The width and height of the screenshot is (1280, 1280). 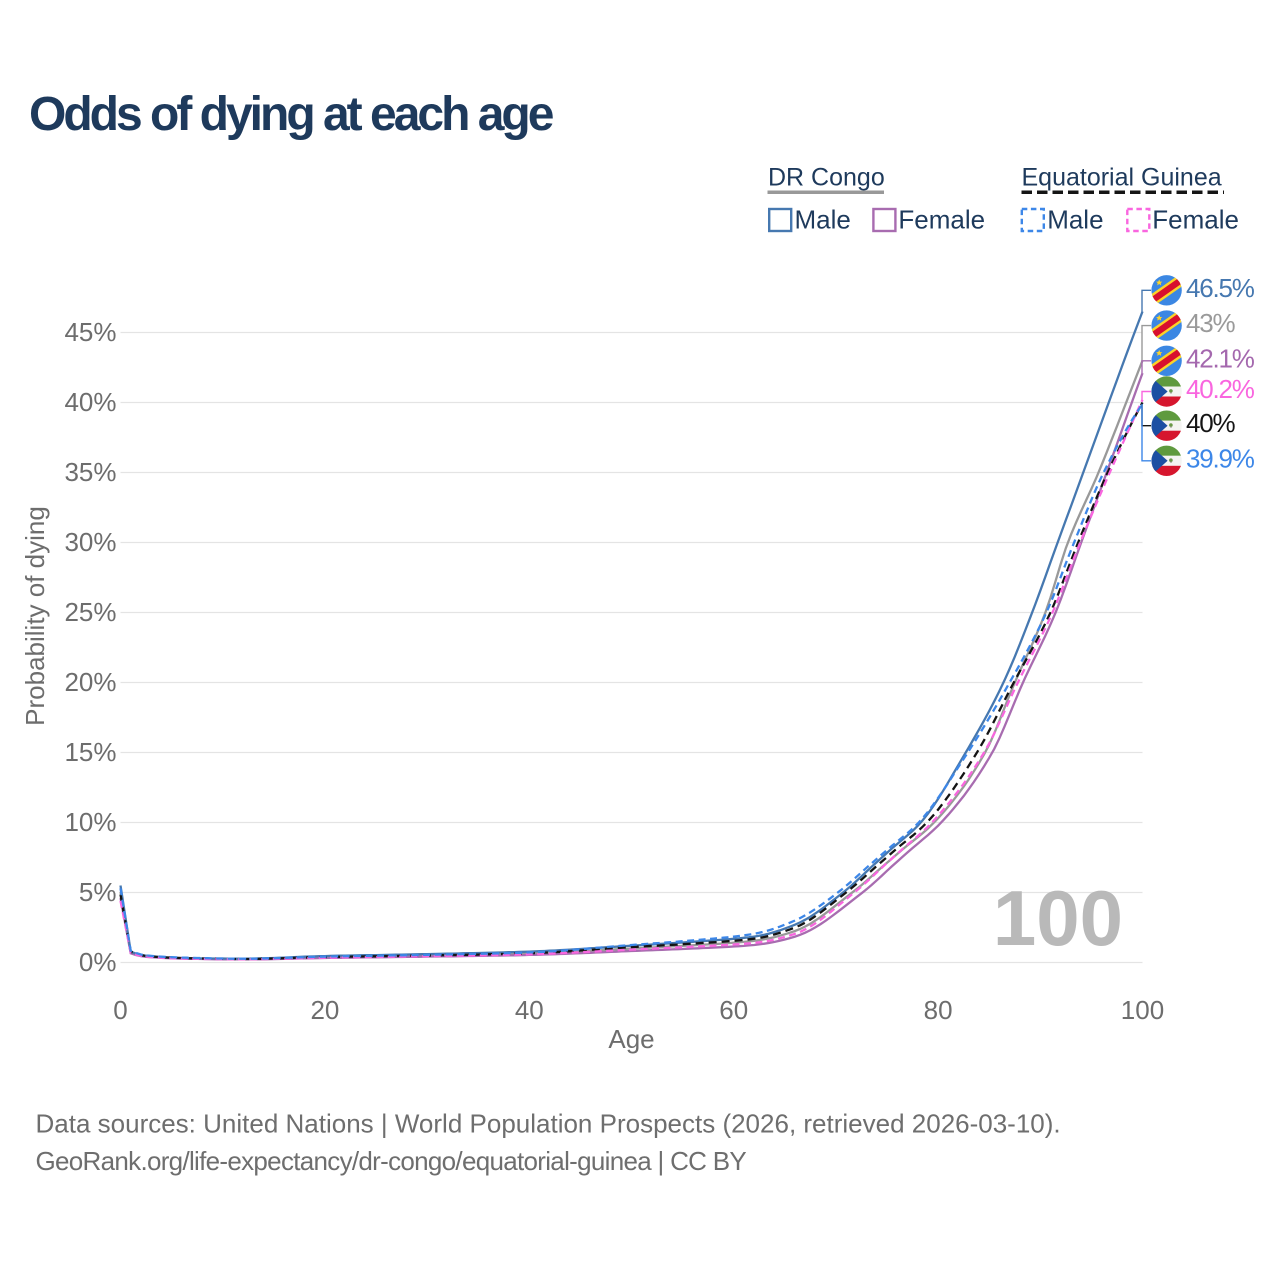 What do you see at coordinates (98, 892) in the screenshot?
I see `svg-text: 5%` at bounding box center [98, 892].